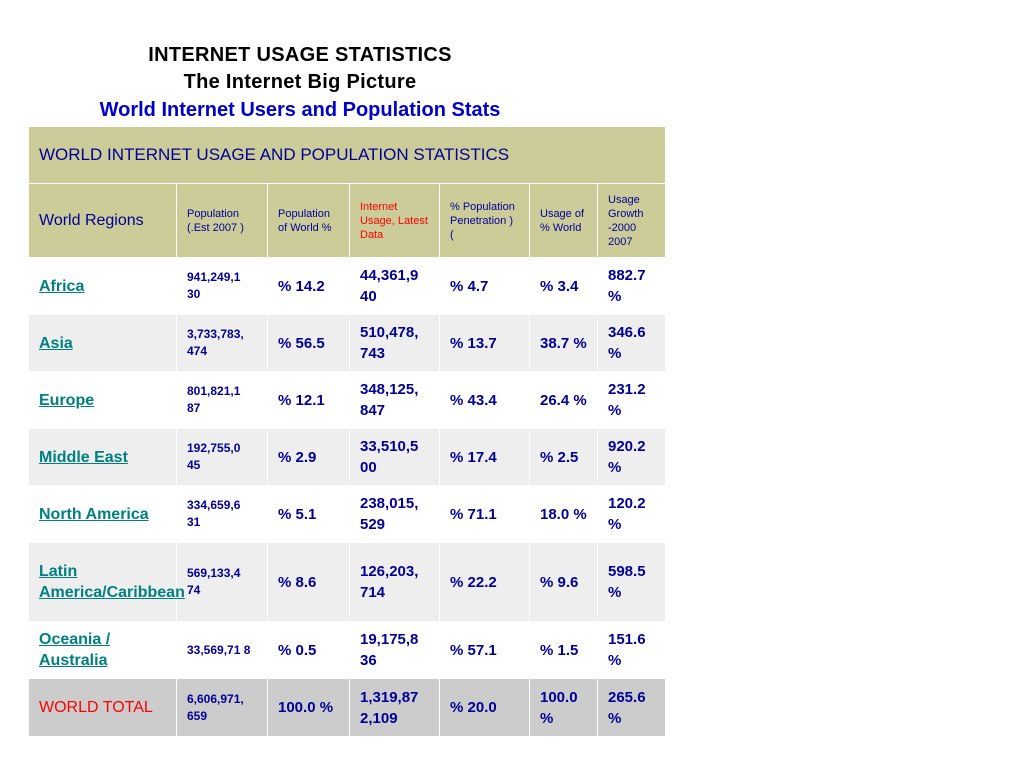 The width and height of the screenshot is (1024, 768). What do you see at coordinates (56, 343) in the screenshot?
I see `region-link-asia: Asia` at bounding box center [56, 343].